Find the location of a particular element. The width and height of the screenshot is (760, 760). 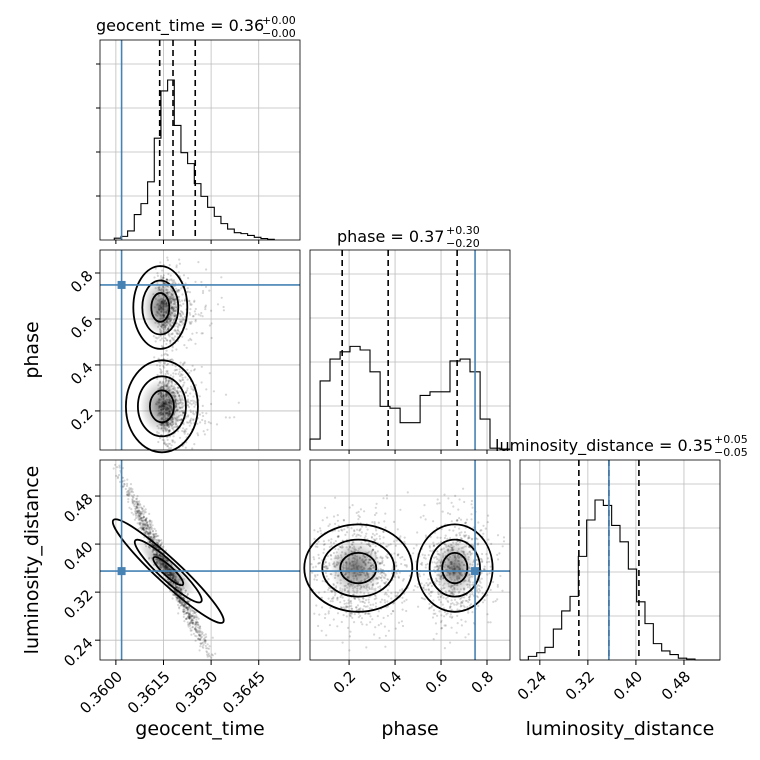

histogram-phase is located at coordinates (410, 397).